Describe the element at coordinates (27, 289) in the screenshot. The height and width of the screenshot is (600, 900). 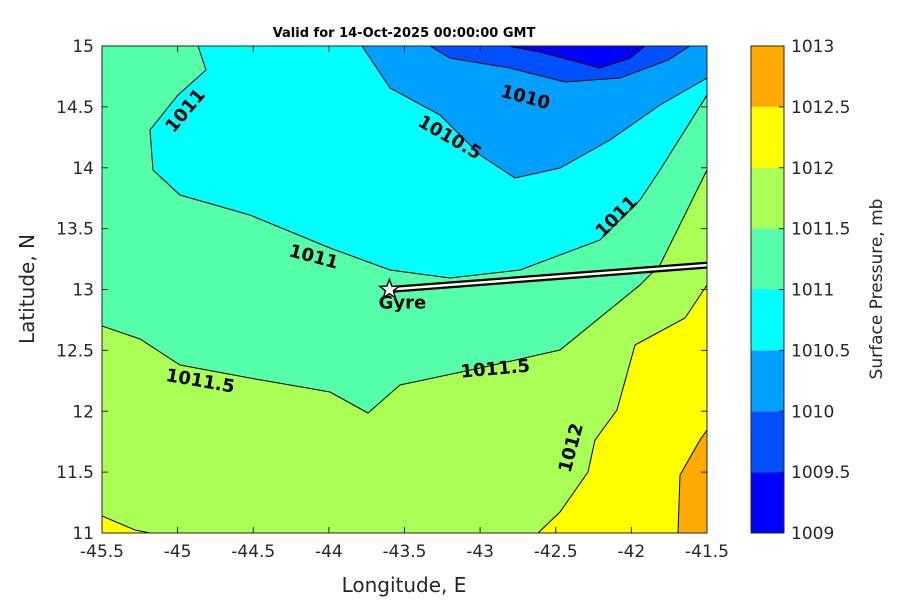
I see `y-axis-label: Latitude, N` at that location.